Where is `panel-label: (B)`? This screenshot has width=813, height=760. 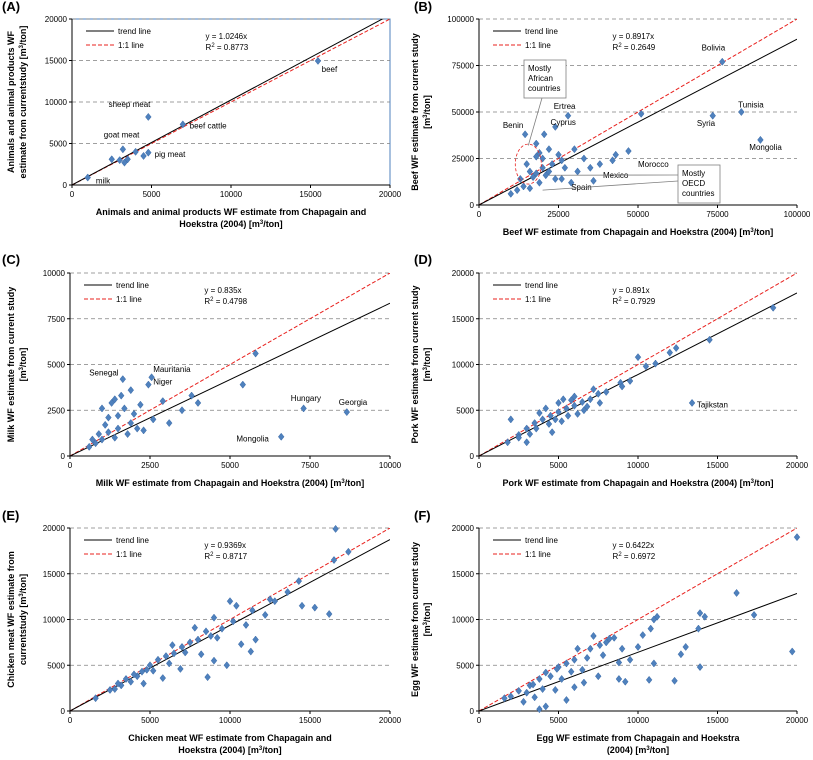
panel-label: (B) is located at coordinates (423, 7).